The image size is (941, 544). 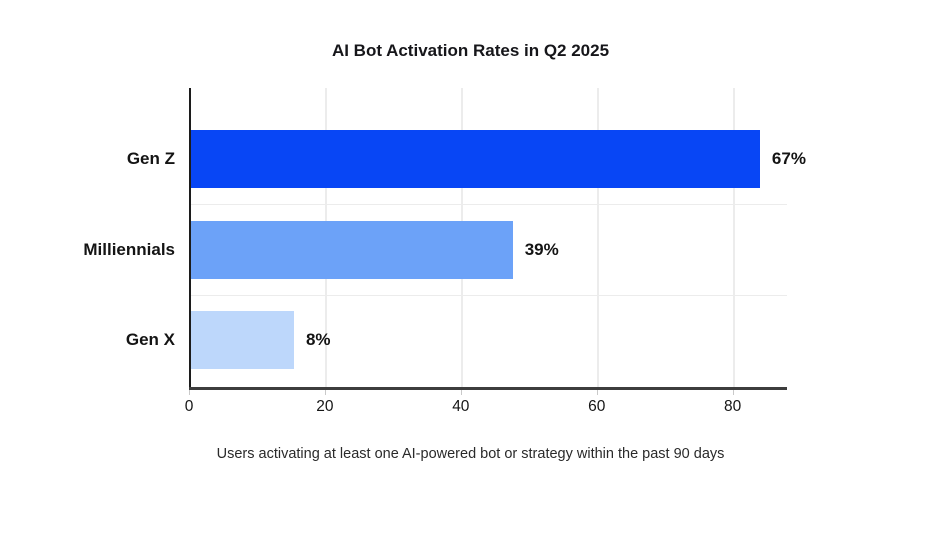 I want to click on value-label-gen-z: 67%, so click(x=788, y=158).